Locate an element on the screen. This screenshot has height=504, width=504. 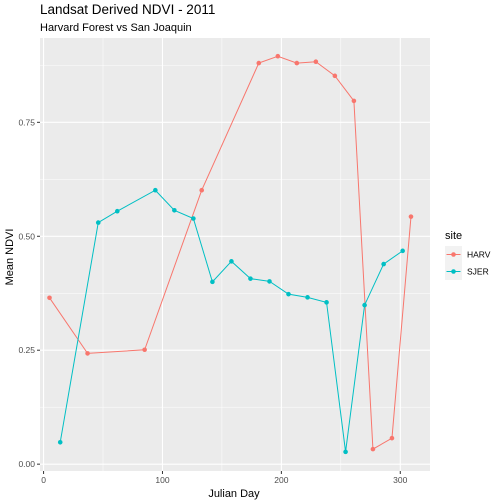
x-tick-label: 100 is located at coordinates (162, 480).